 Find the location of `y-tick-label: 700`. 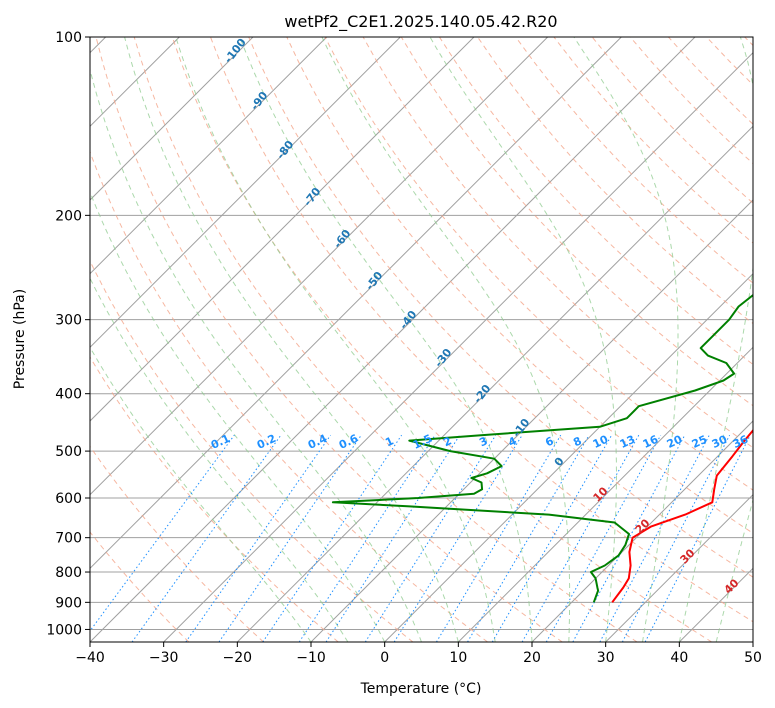

y-tick-label: 700 is located at coordinates (68, 539).